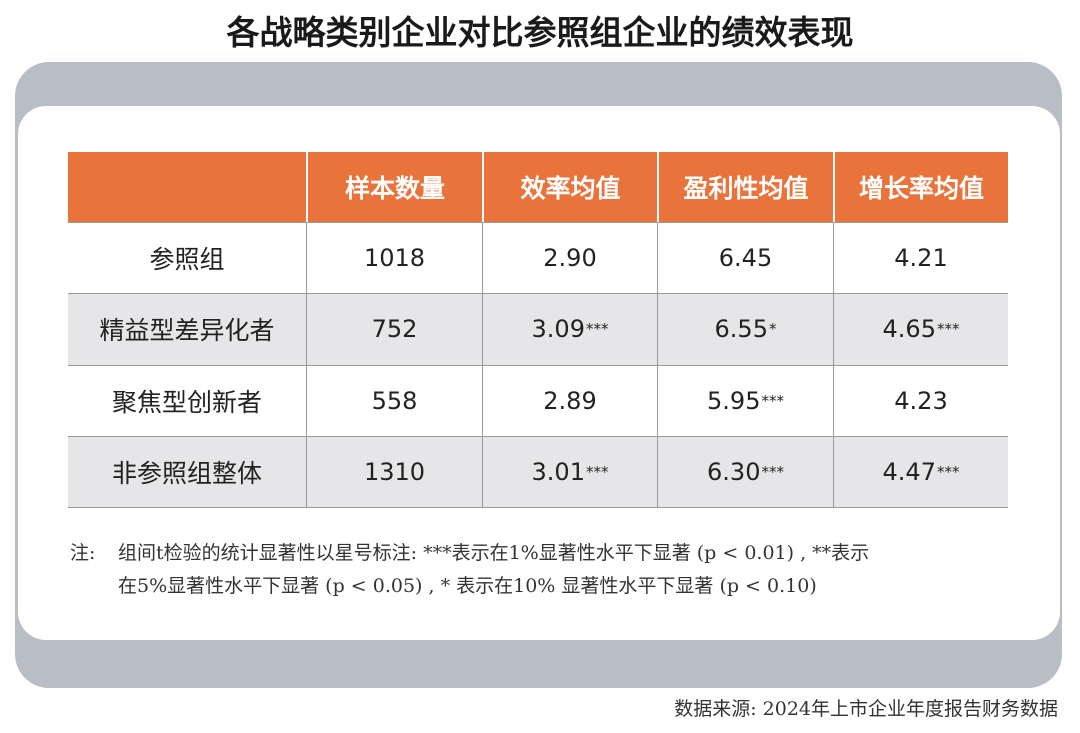  I want to click on header-cell: 增长率均值, so click(920, 187).